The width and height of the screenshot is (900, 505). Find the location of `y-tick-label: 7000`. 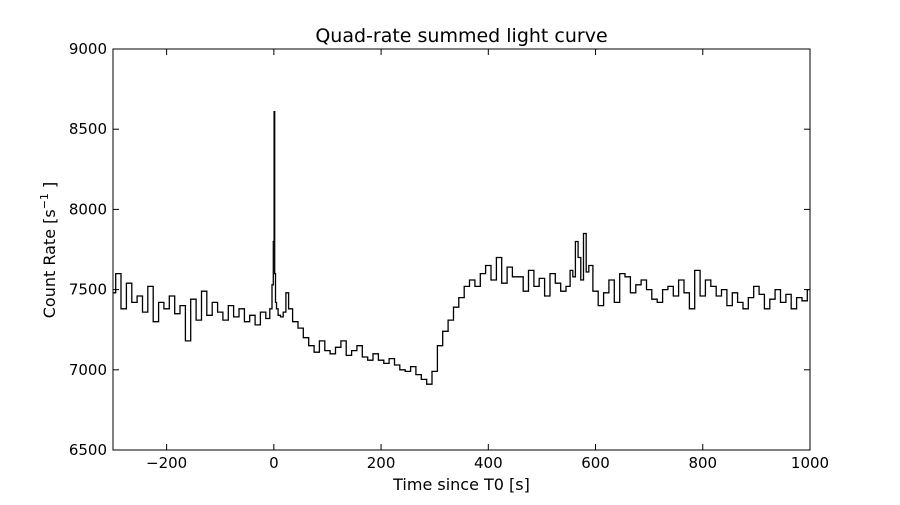

y-tick-label: 7000 is located at coordinates (88, 370).